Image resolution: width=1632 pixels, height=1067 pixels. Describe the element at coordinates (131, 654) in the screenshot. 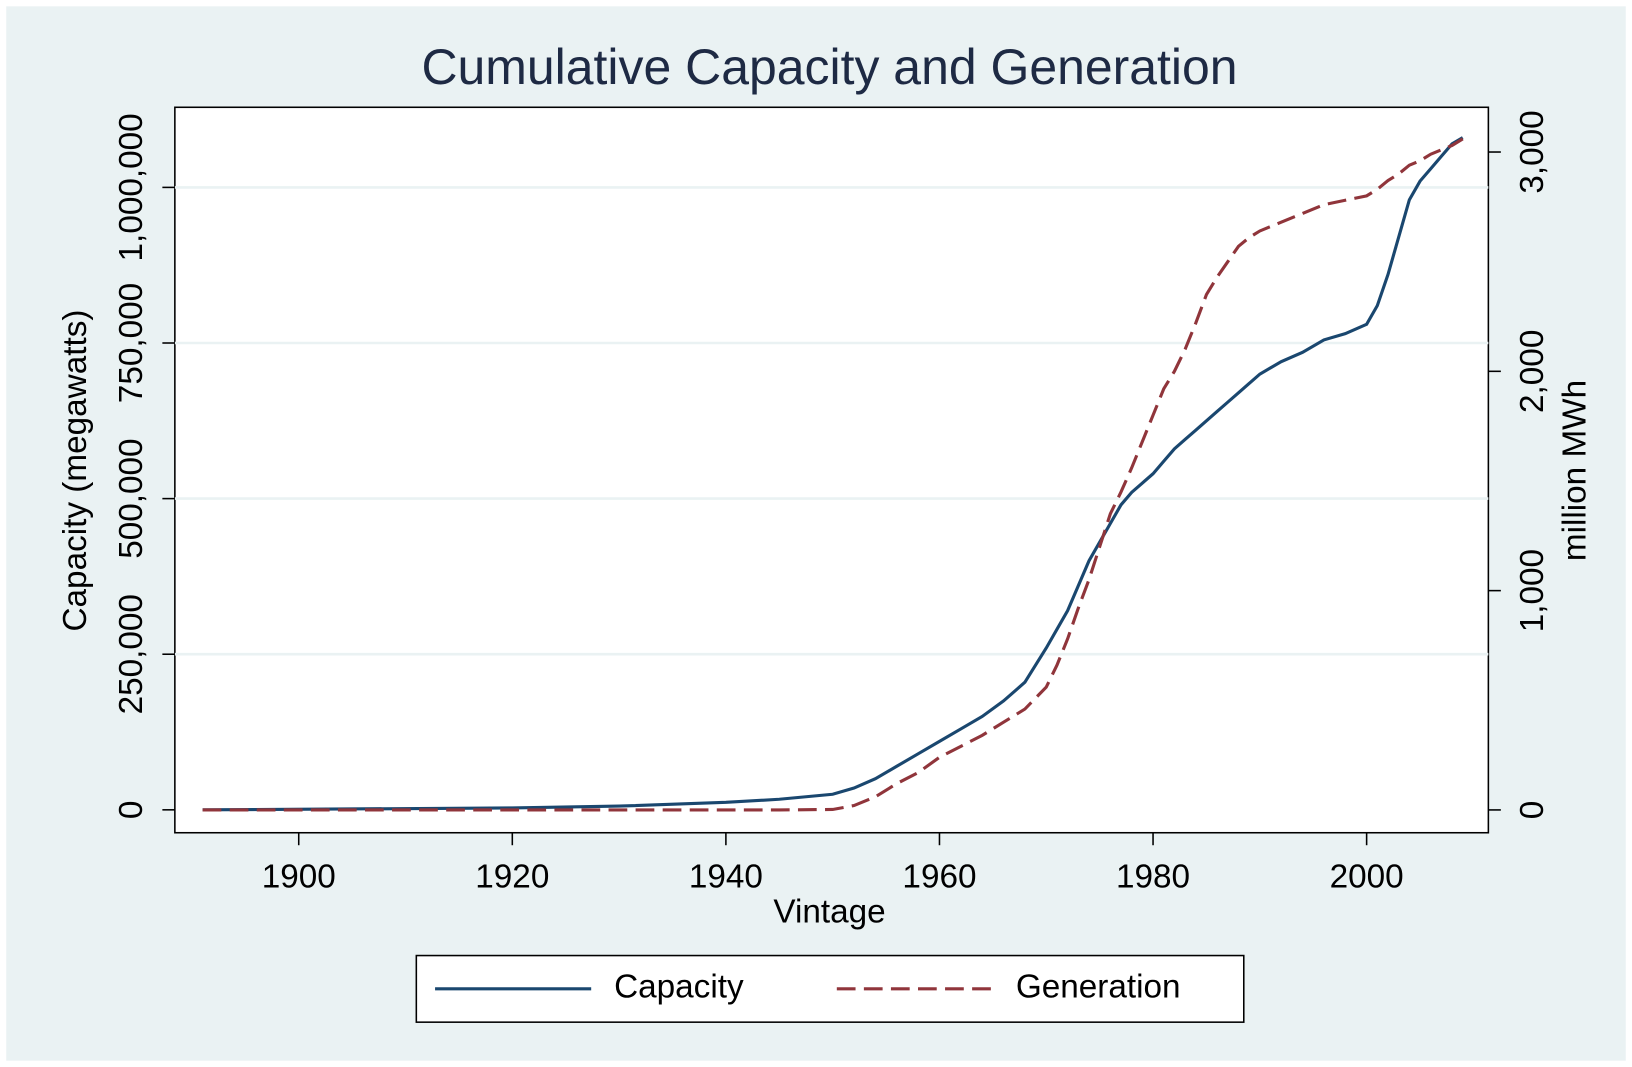

I see `y-tick-label: 250,000` at that location.